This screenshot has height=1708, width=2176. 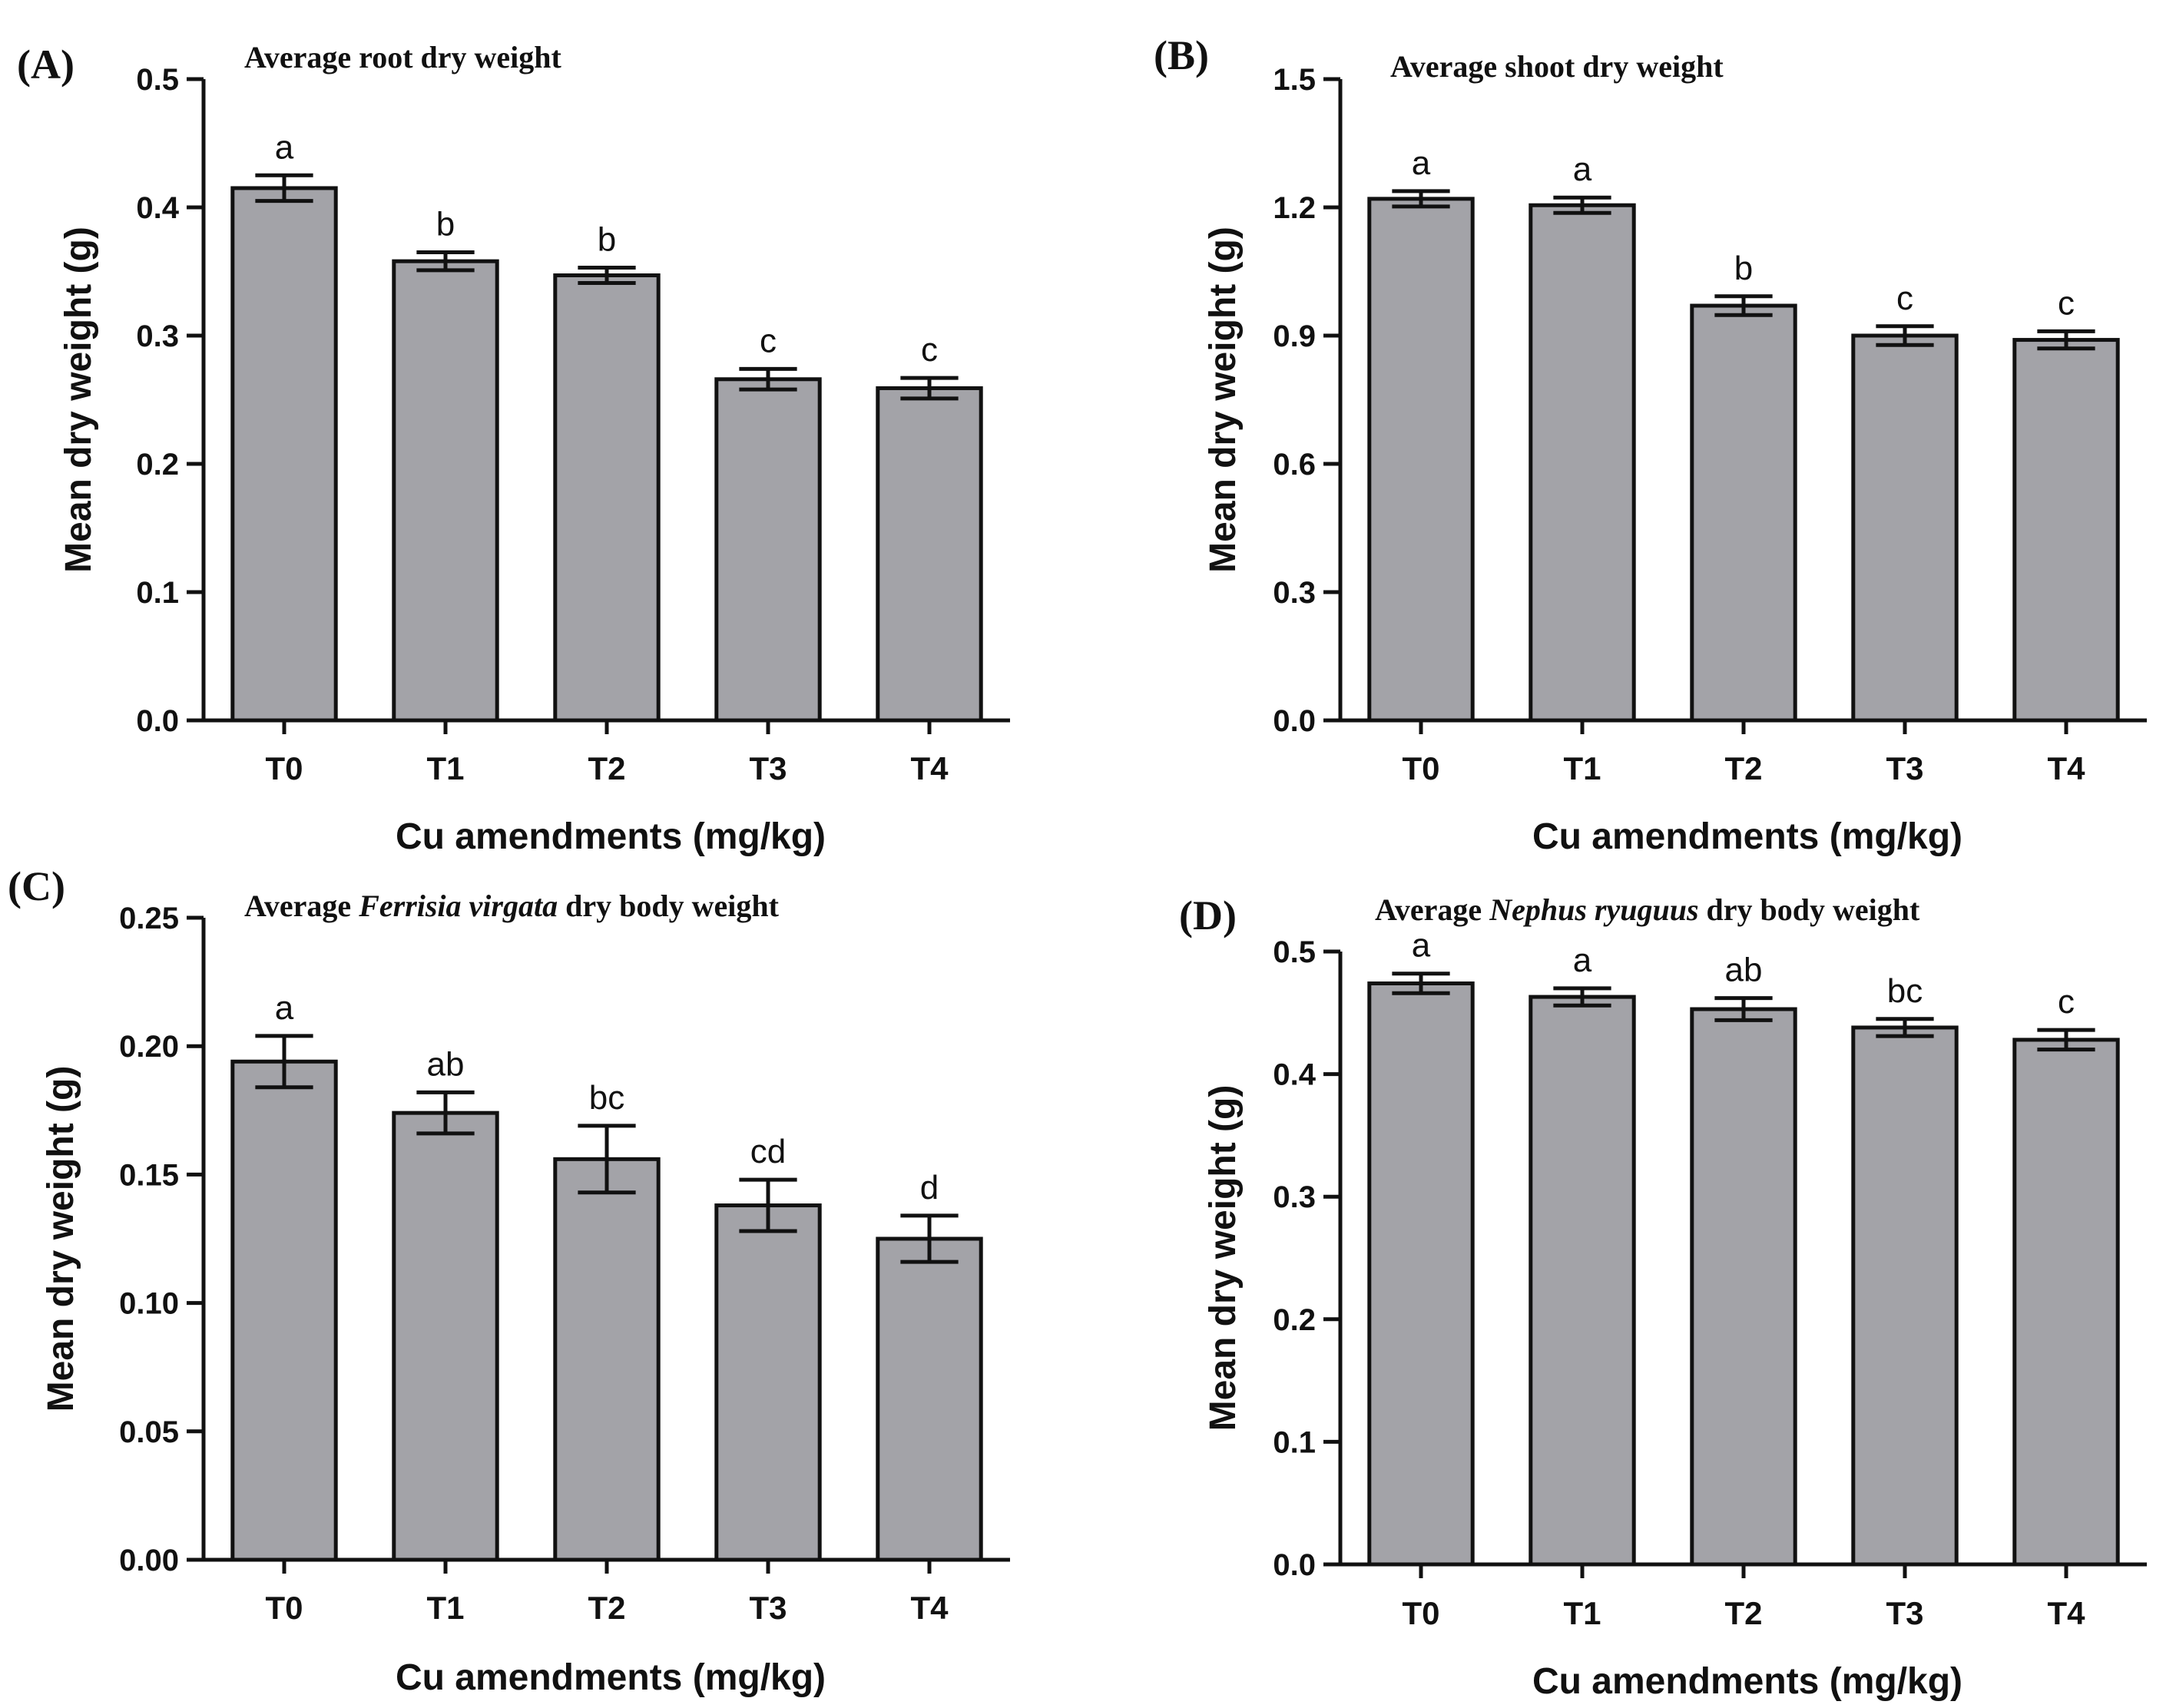 What do you see at coordinates (149, 1047) in the screenshot?
I see `y-tick-label: 0.20` at bounding box center [149, 1047].